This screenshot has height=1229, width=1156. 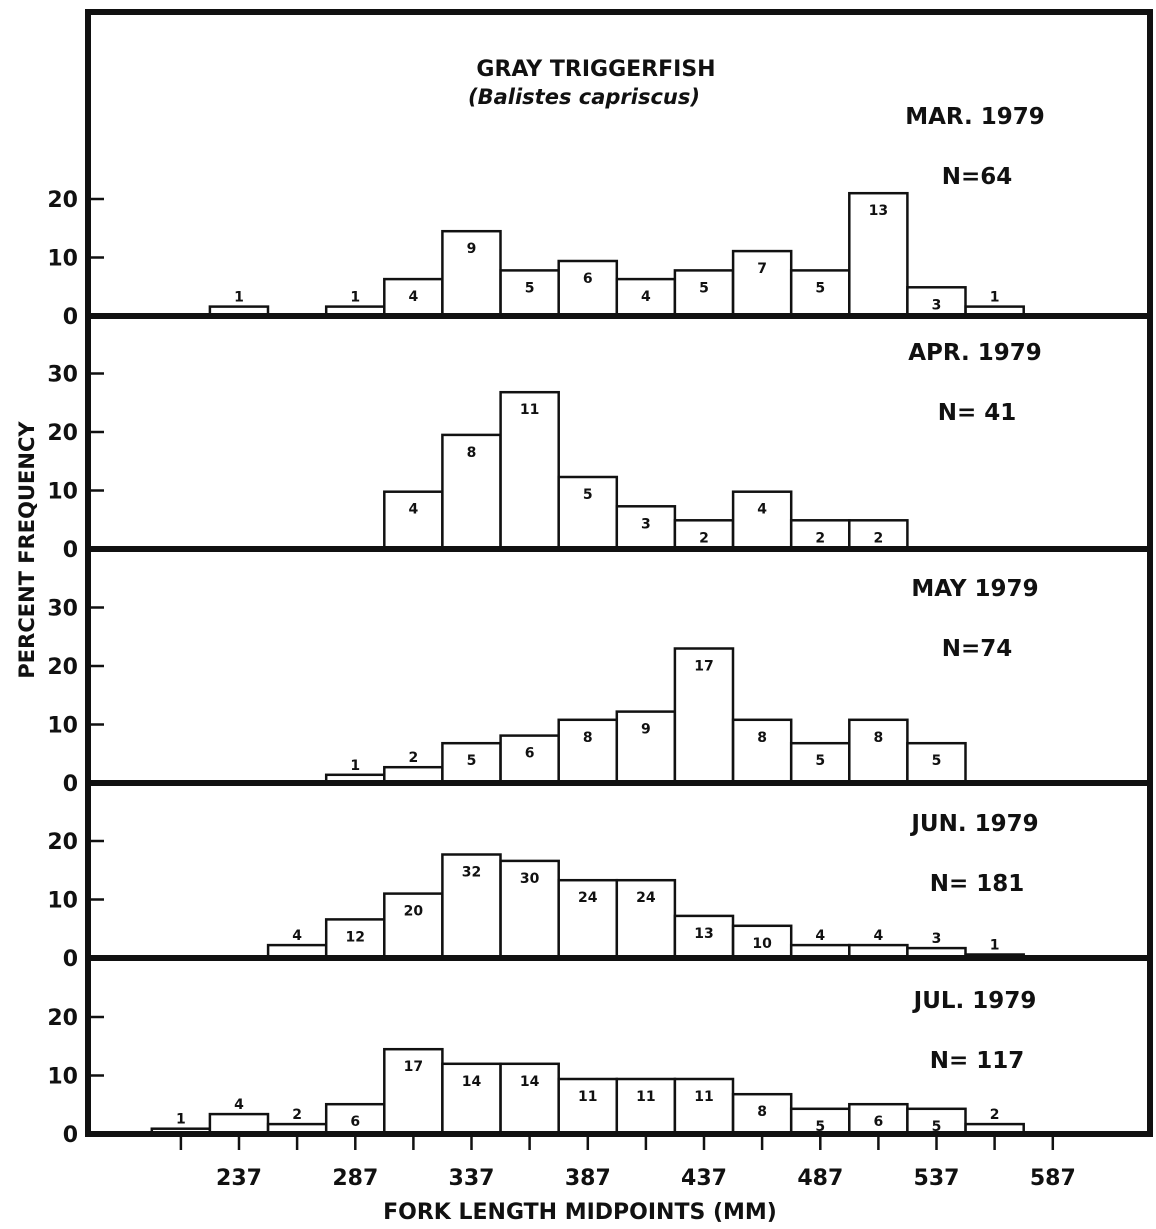 I want to click on x-tick-label: 337, so click(x=472, y=1178).